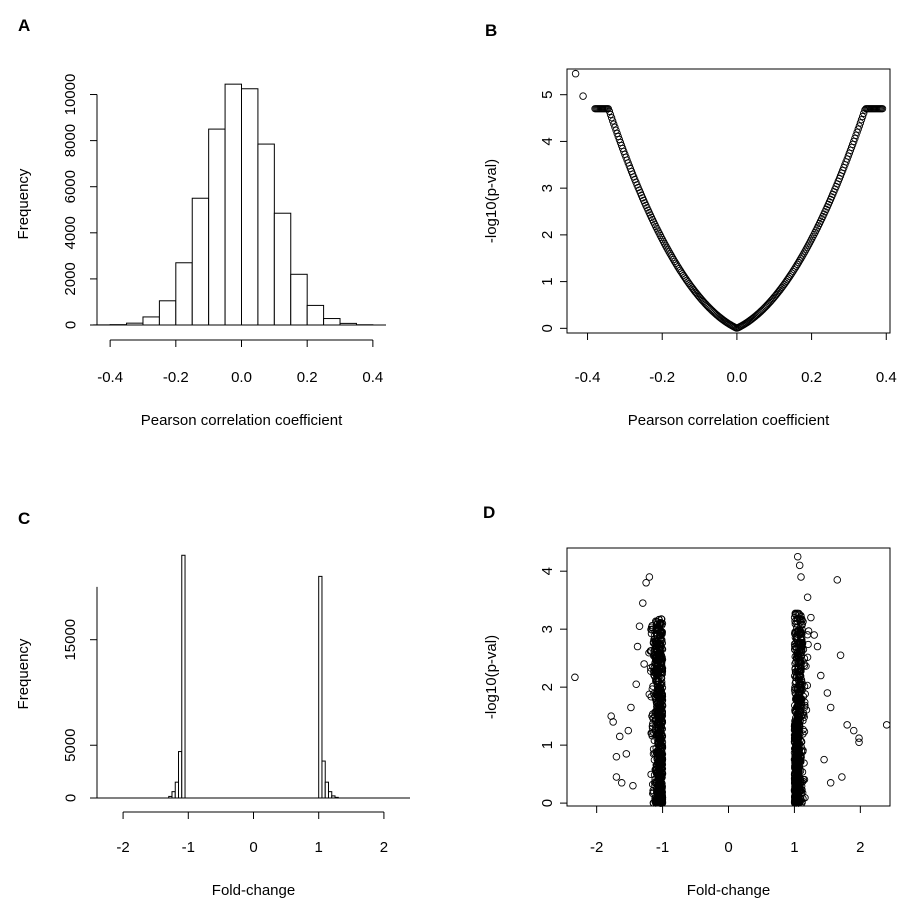 The height and width of the screenshot is (902, 904). Describe the element at coordinates (886, 377) in the screenshot. I see `x-tick-label-b: 0.4` at that location.